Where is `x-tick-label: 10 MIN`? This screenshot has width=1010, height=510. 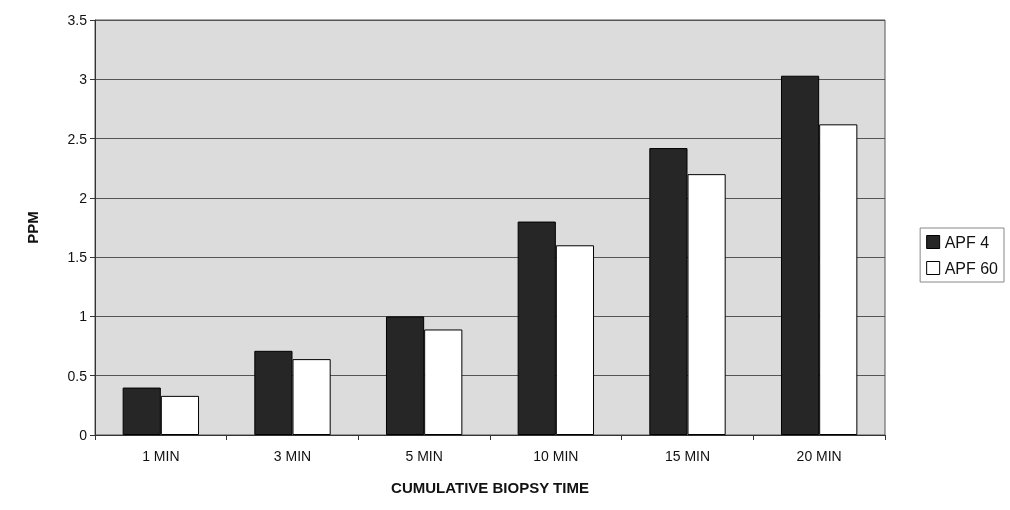
x-tick-label: 10 MIN is located at coordinates (556, 456).